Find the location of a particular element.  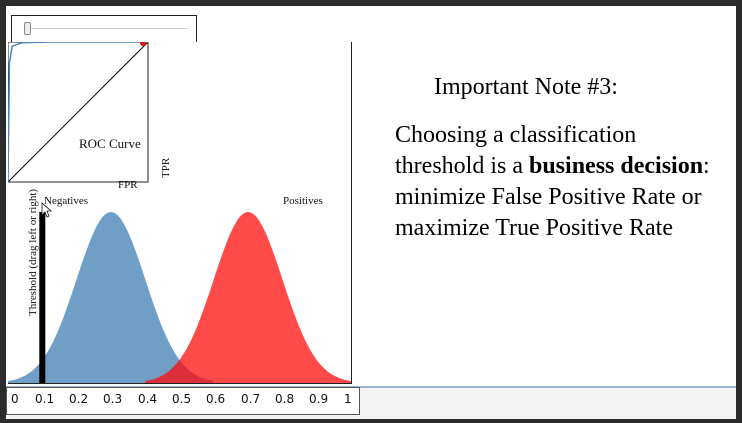

threshold-slider is located at coordinates (104, 29).